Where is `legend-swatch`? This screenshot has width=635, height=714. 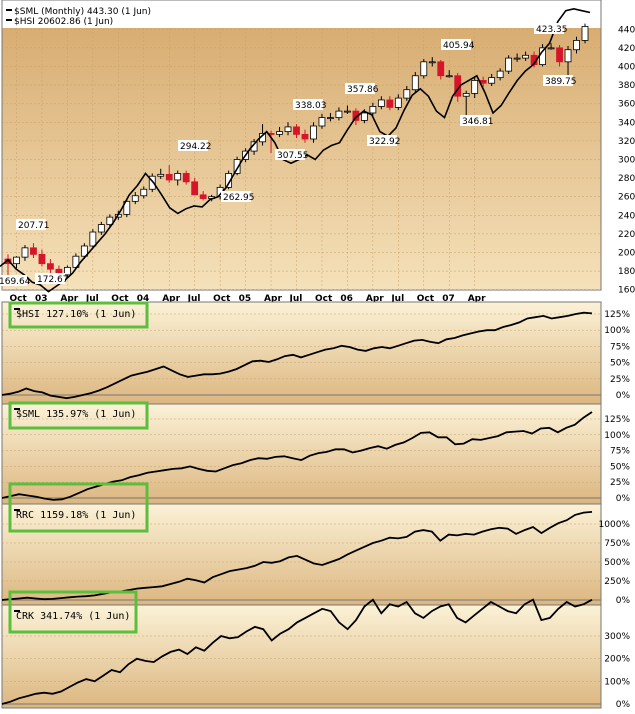
legend-swatch is located at coordinates (17, 309).